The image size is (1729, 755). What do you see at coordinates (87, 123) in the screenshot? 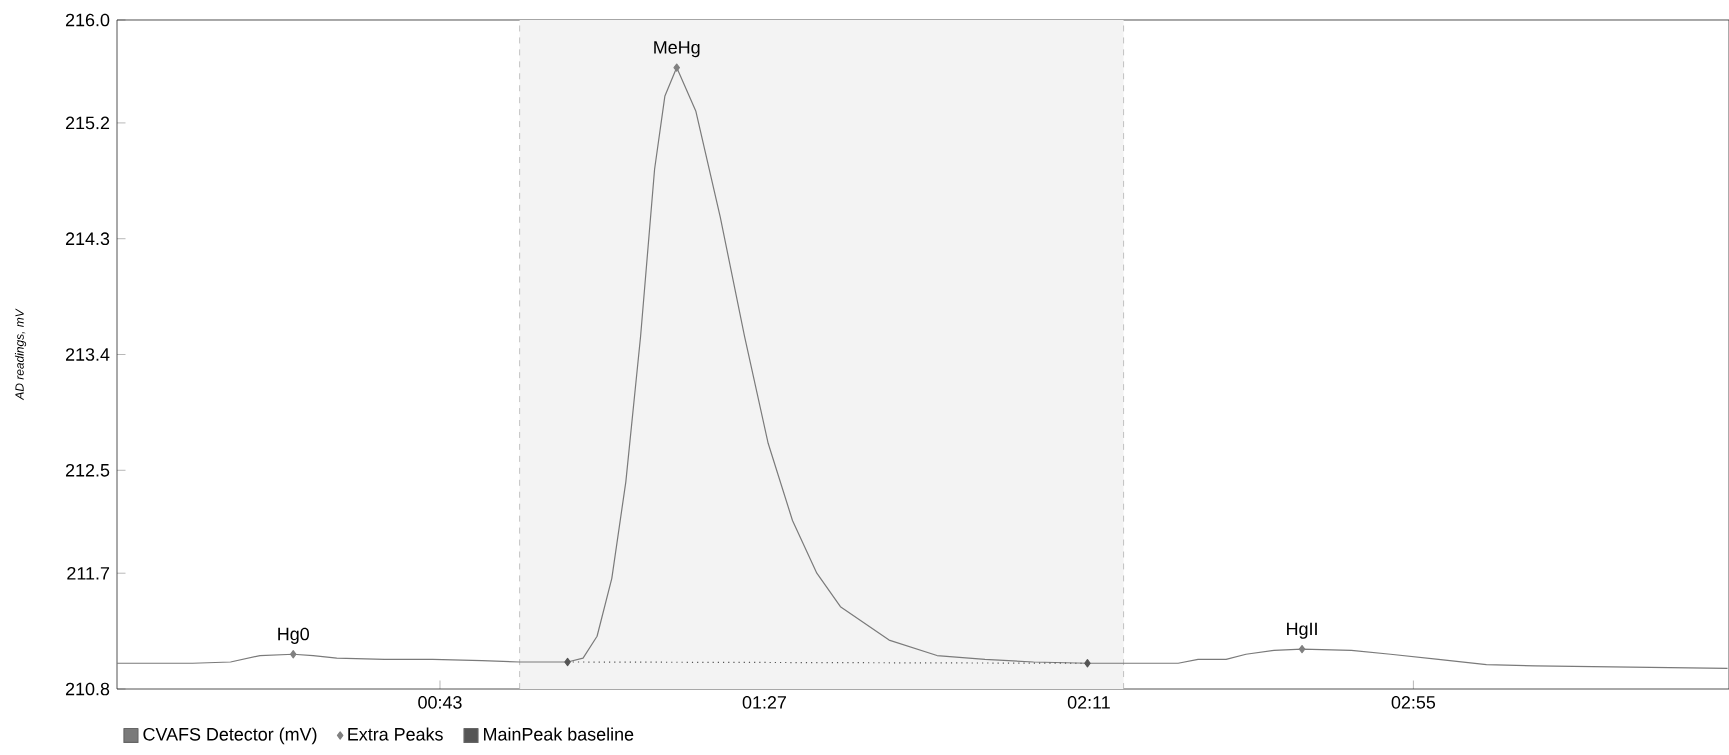
I see `y-tick-label: 215.2` at bounding box center [87, 123].